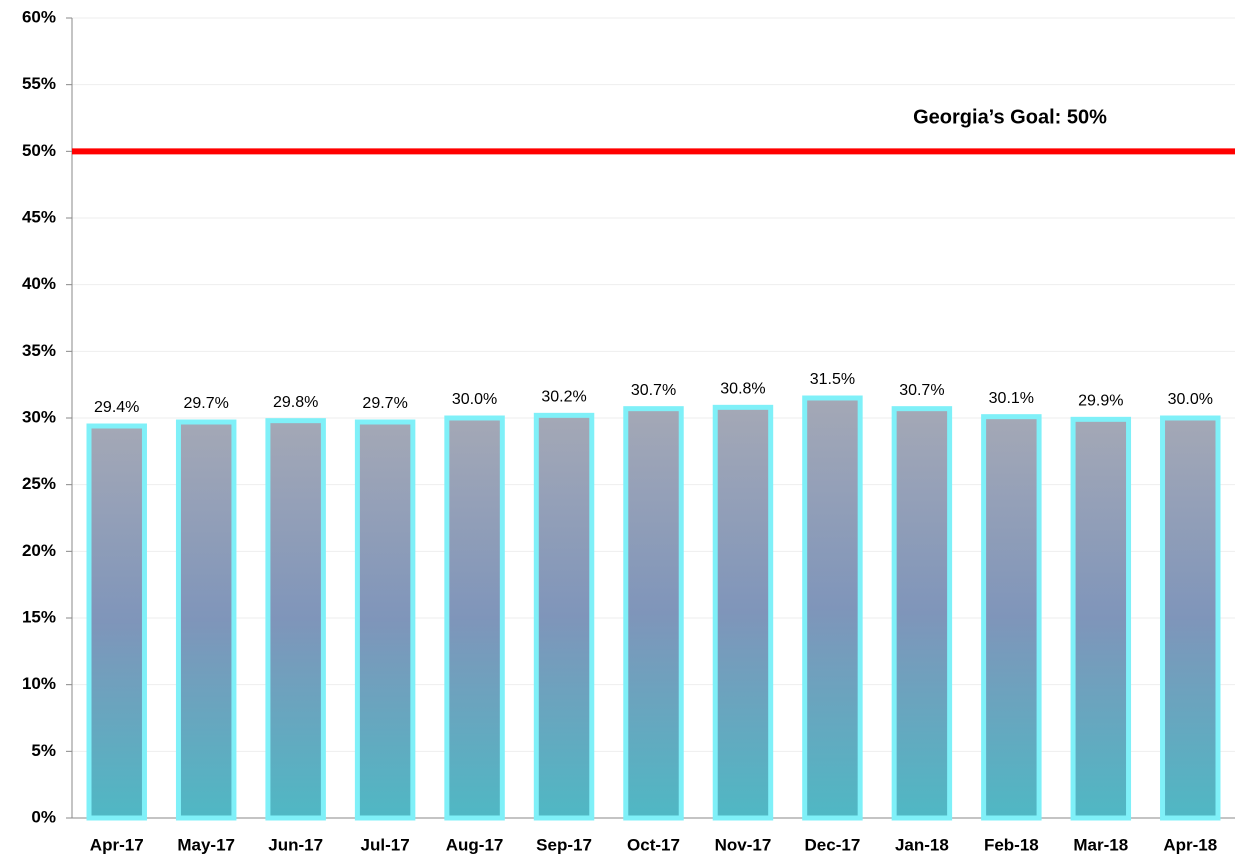 The width and height of the screenshot is (1235, 862). What do you see at coordinates (1100, 844) in the screenshot?
I see `x-tick-label: Mar-18` at bounding box center [1100, 844].